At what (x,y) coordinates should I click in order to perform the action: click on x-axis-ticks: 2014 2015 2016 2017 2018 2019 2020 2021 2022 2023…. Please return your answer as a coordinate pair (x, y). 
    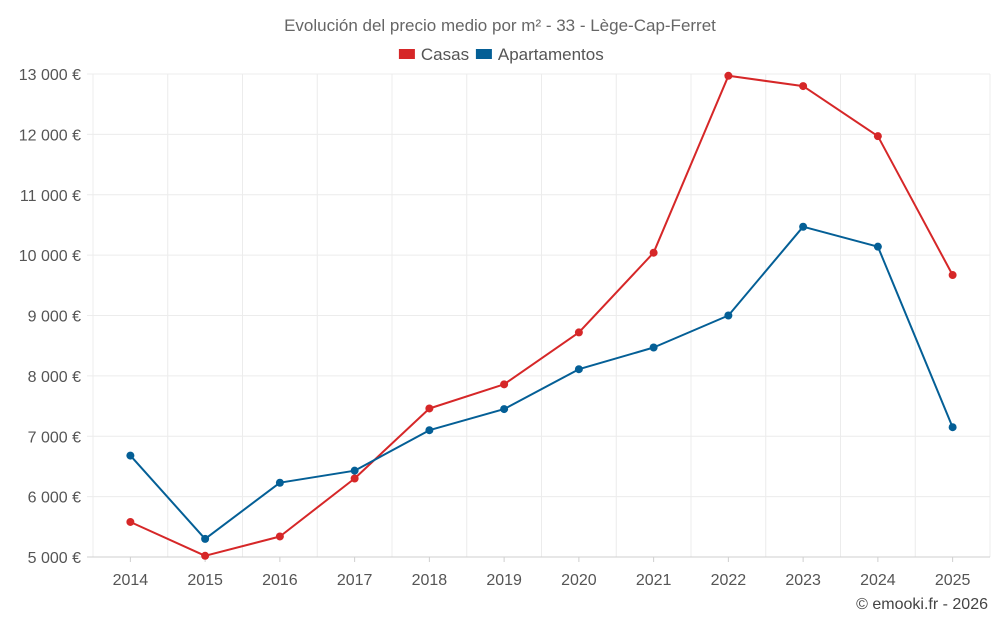
    Looking at the image, I should click on (542, 573).